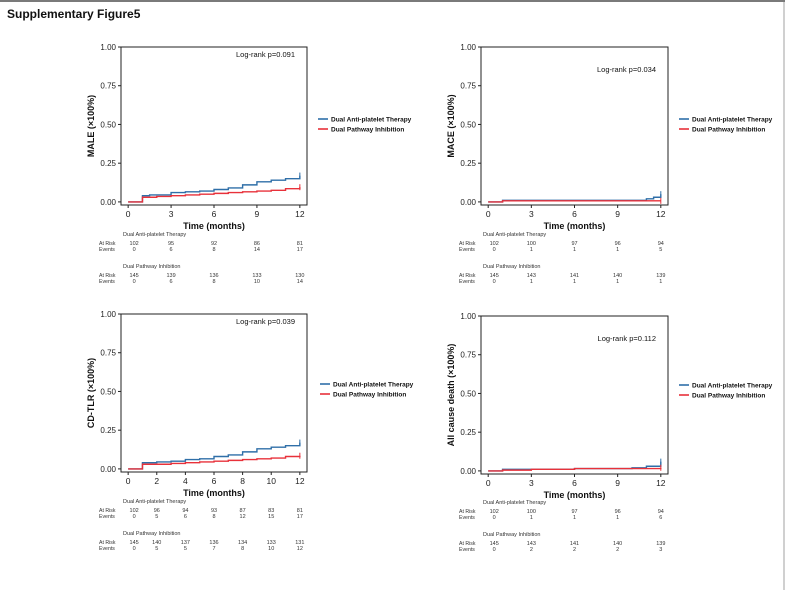  I want to click on right-border, so click(784, 296).